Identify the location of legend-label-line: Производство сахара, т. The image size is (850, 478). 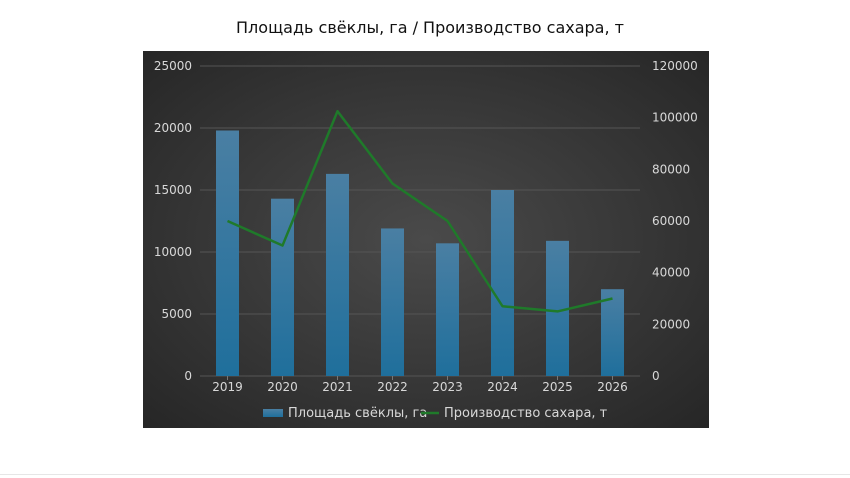
(526, 413).